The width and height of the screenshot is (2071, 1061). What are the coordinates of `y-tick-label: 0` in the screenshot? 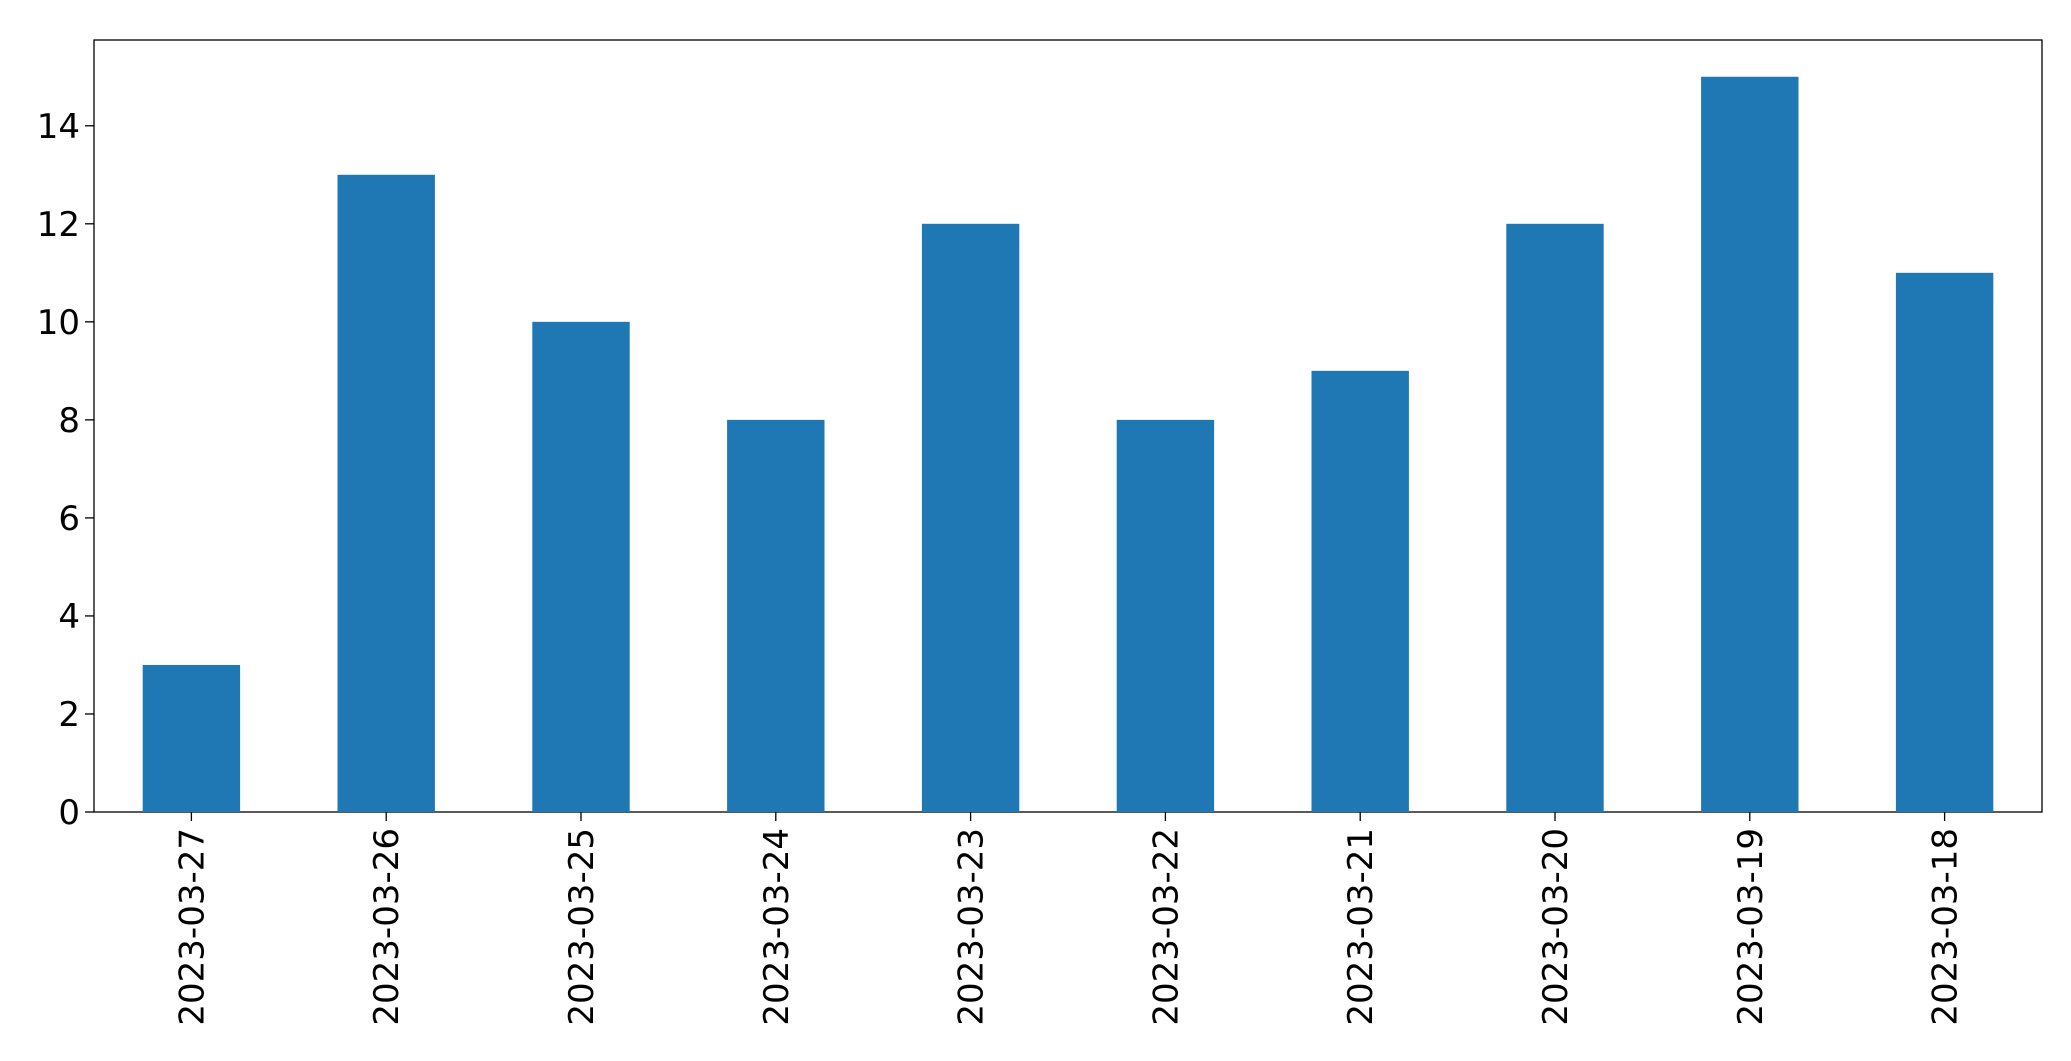 It's located at (69, 813).